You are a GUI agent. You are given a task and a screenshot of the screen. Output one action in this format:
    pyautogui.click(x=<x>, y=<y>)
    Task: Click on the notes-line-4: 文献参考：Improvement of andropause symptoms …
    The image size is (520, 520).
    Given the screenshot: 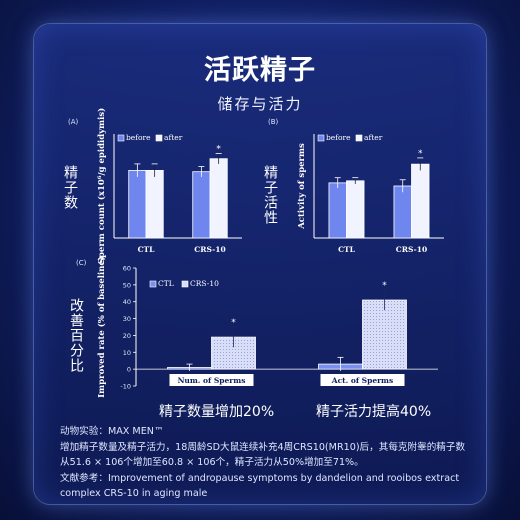 What is the action you would take?
    pyautogui.click(x=260, y=478)
    